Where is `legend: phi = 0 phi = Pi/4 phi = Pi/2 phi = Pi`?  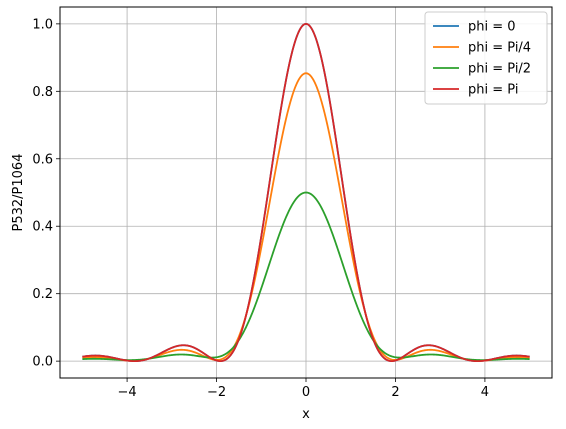 legend: phi = 0 phi = Pi/4 phi = Pi/2 phi = Pi is located at coordinates (486, 58).